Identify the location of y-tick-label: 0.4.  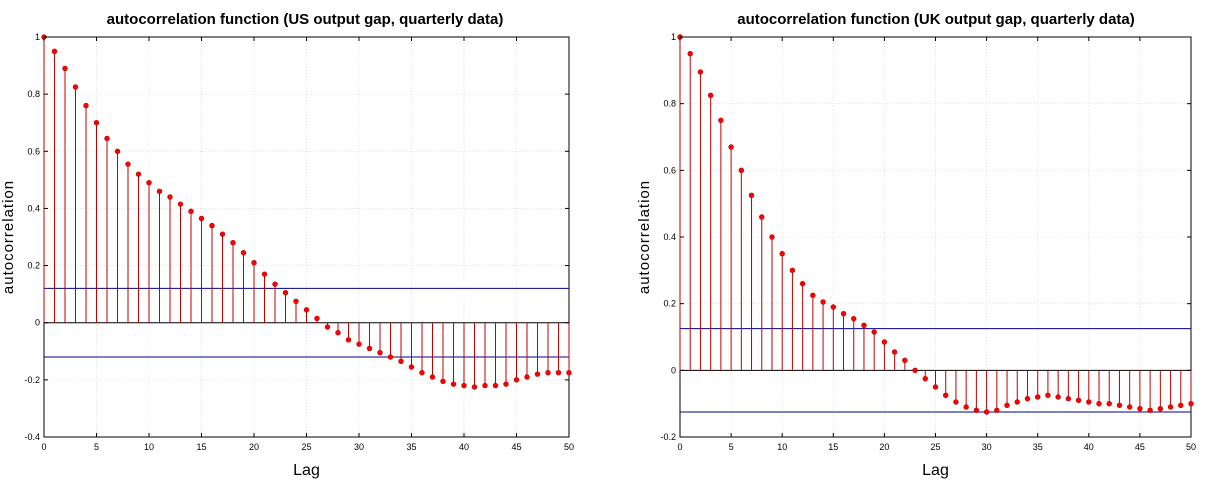
(669, 237).